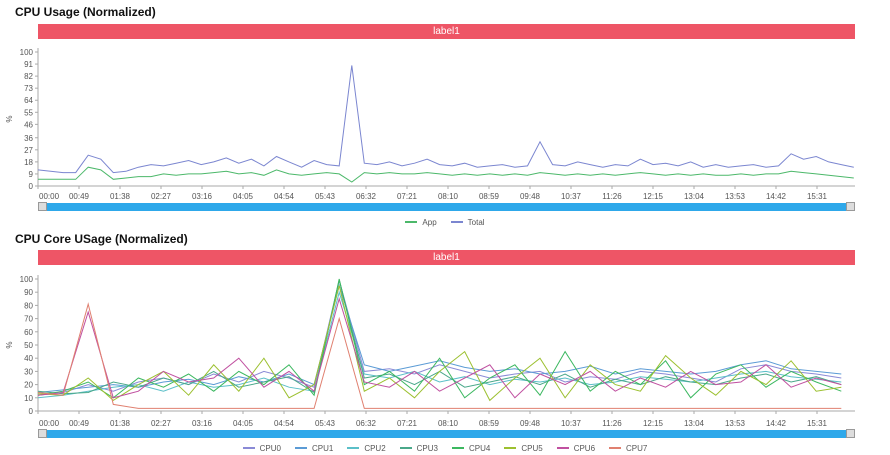 This screenshot has width=890, height=455. What do you see at coordinates (446, 433) in the screenshot?
I see `chart2-zoom-slider` at bounding box center [446, 433].